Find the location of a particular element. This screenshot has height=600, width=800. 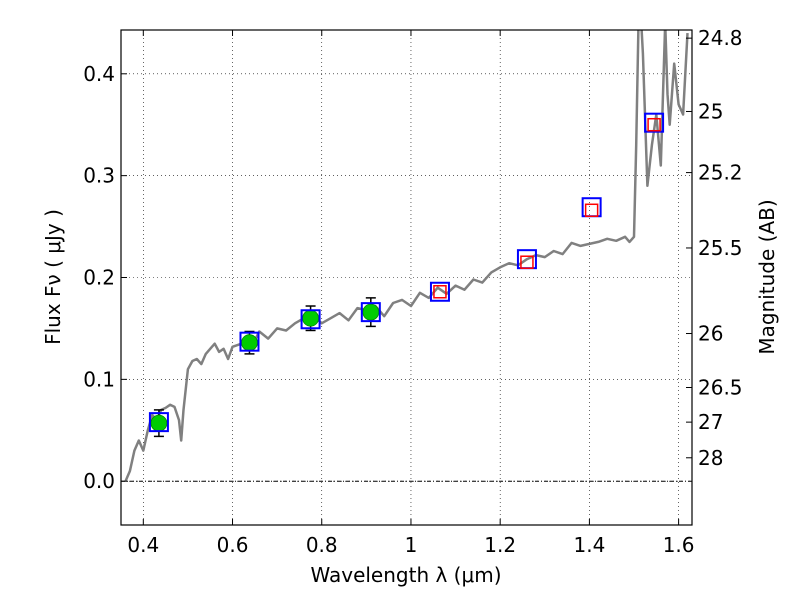

right-tick-label: 25 is located at coordinates (710, 111).